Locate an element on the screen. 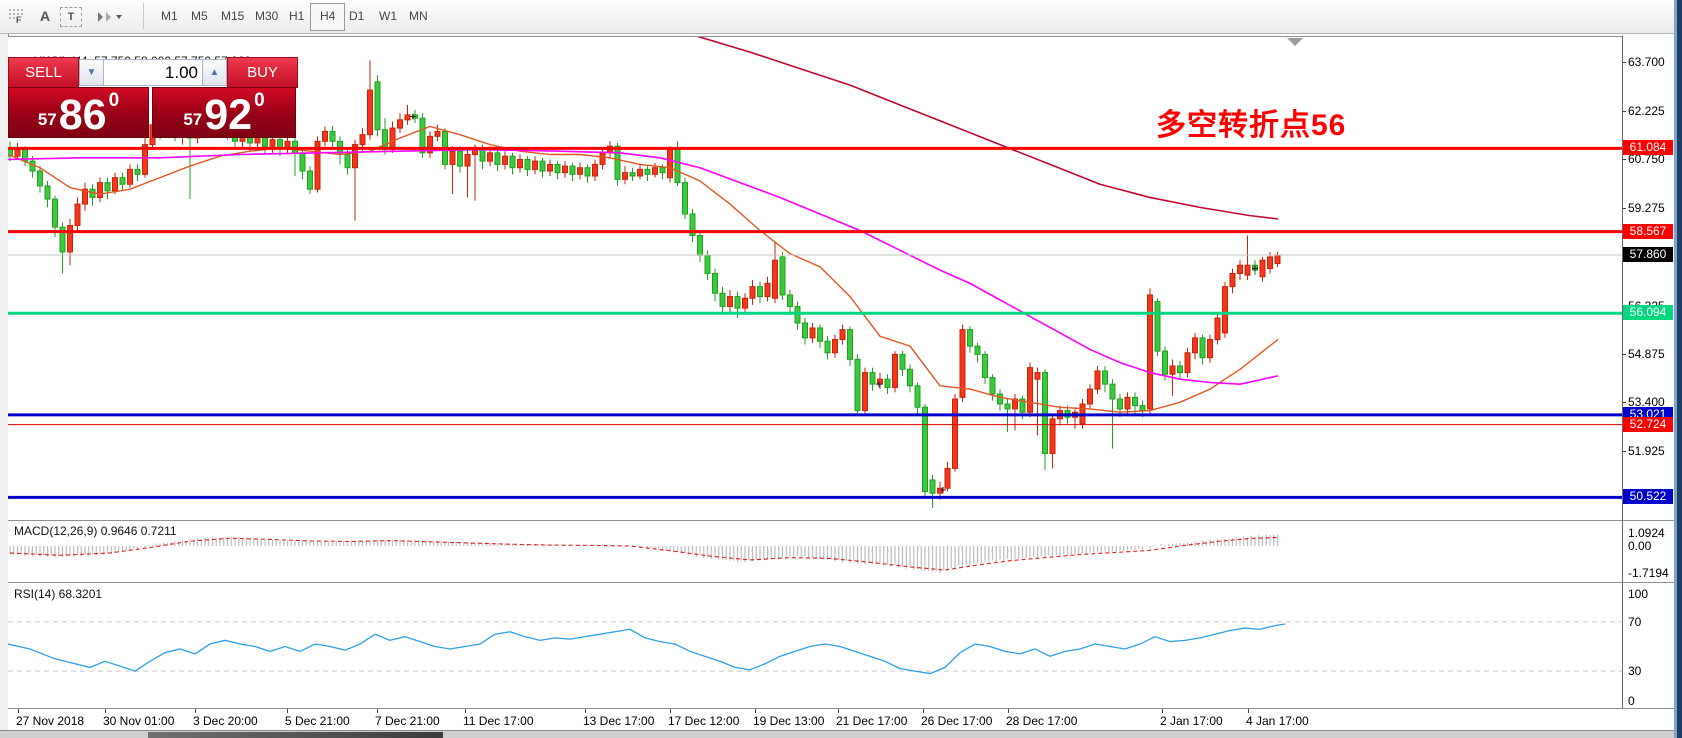 This screenshot has height=738, width=1682. macd-indicator-panel is located at coordinates (815, 551).